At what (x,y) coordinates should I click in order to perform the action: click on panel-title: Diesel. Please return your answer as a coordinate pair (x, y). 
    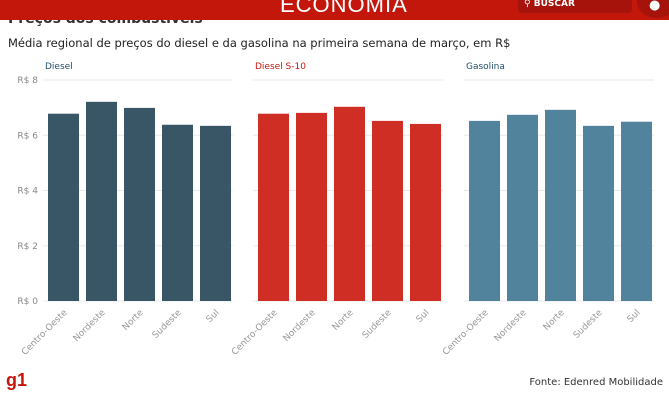
    Looking at the image, I should click on (59, 67).